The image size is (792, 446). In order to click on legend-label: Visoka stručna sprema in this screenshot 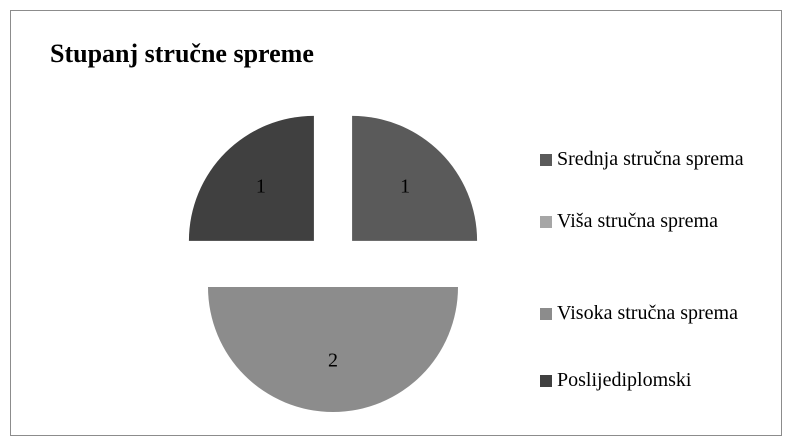, I will do `click(647, 313)`.